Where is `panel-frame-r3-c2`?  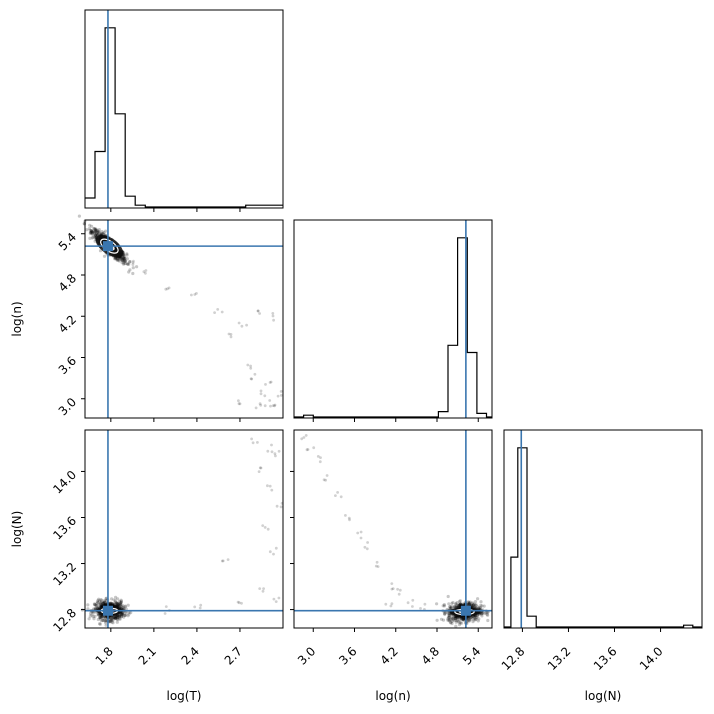 panel-frame-r3-c2 is located at coordinates (393, 529).